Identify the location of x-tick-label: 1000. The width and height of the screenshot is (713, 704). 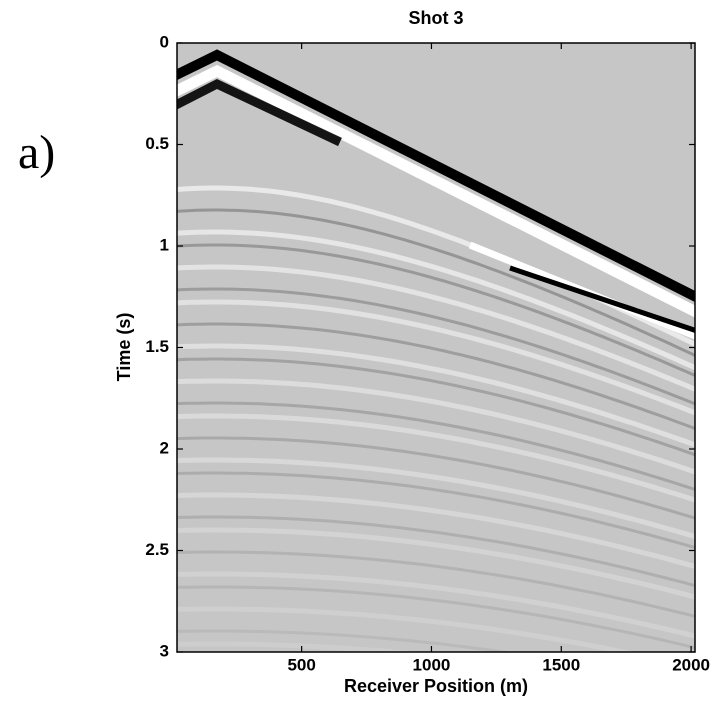
(432, 664).